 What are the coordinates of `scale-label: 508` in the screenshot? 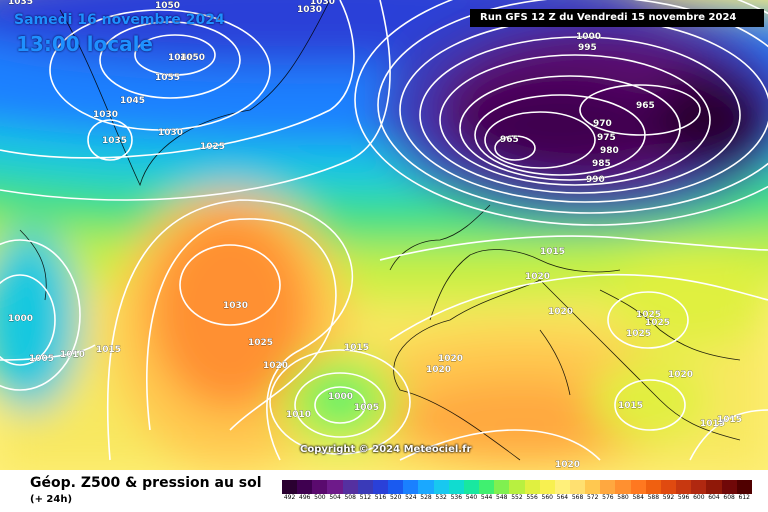 It's located at (350, 497).